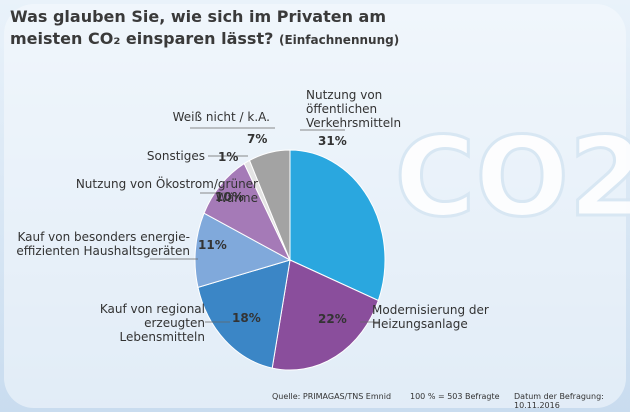 Image resolution: width=630 pixels, height=412 pixels. Describe the element at coordinates (212, 245) in the screenshot. I see `value-label: 11%` at that location.